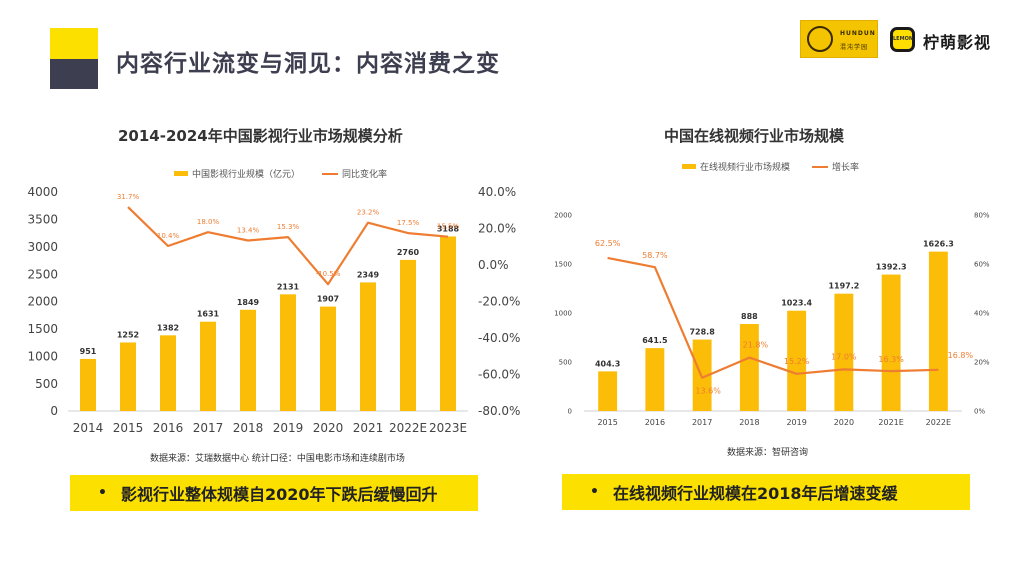 The image size is (1024, 576). I want to click on left-chart-y2-tick-label: -40.0%, so click(499, 338).